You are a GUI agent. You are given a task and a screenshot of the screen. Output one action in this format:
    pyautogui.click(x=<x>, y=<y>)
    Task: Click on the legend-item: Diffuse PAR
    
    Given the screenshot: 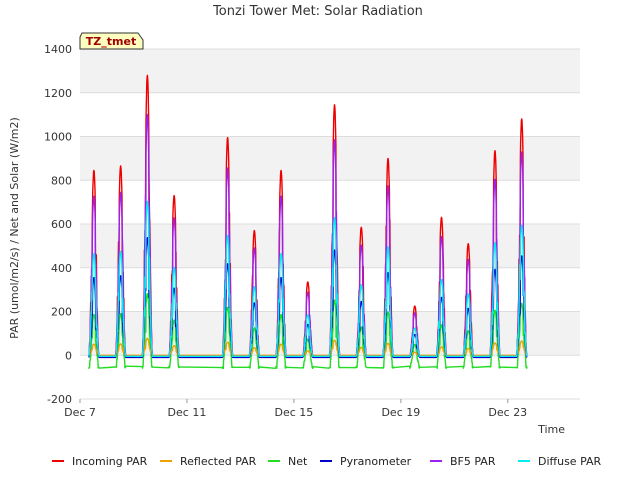 What is the action you would take?
    pyautogui.click(x=560, y=461)
    